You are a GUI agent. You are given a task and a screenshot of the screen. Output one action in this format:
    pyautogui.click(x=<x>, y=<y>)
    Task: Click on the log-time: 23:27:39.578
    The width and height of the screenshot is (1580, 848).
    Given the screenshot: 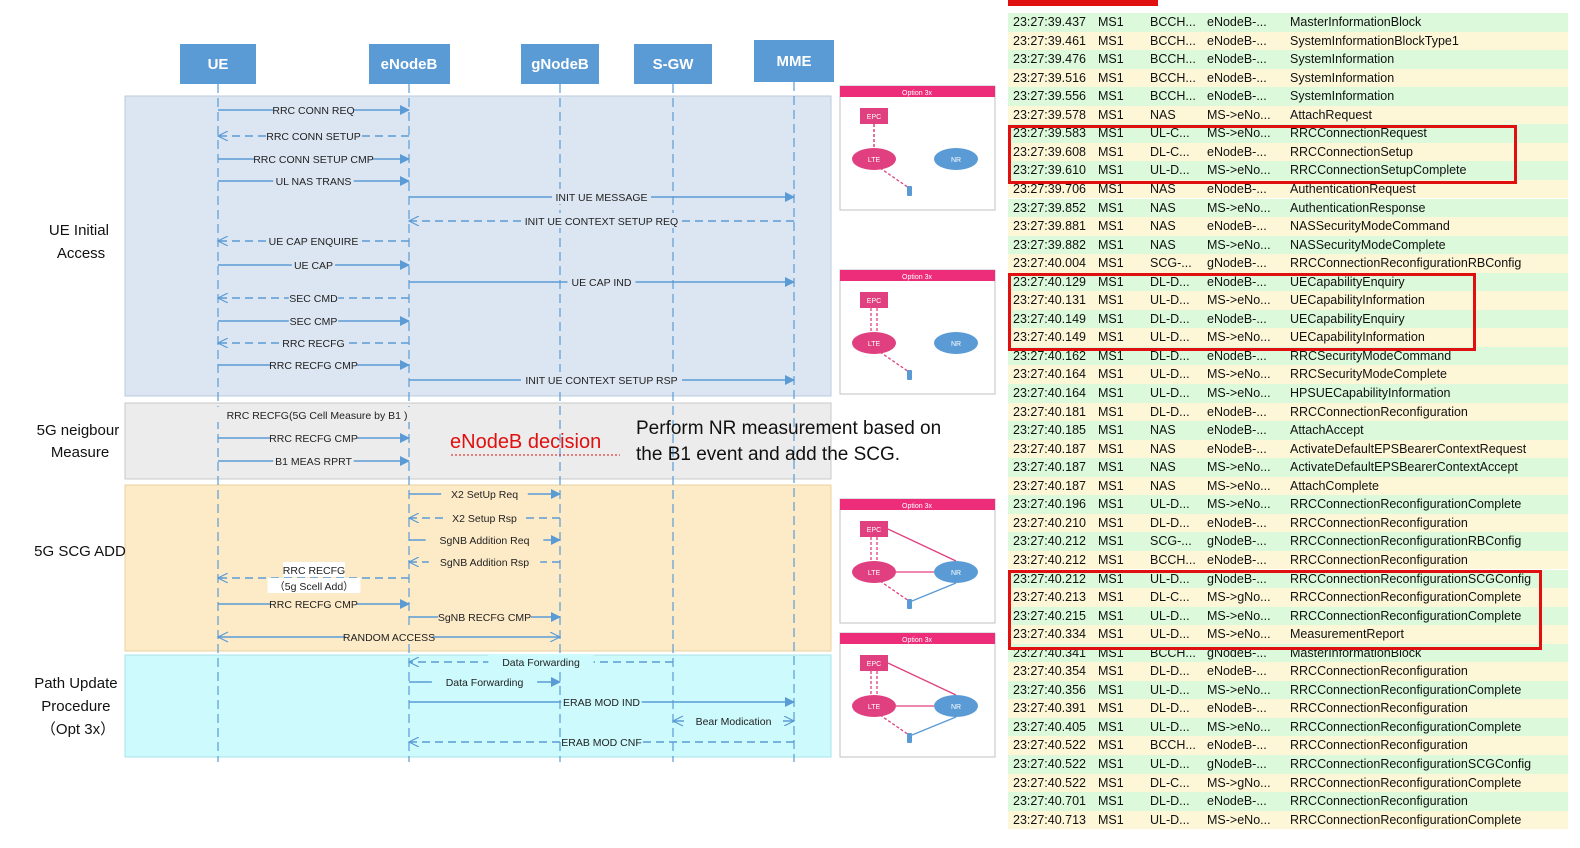 What is the action you would take?
    pyautogui.click(x=1049, y=114)
    